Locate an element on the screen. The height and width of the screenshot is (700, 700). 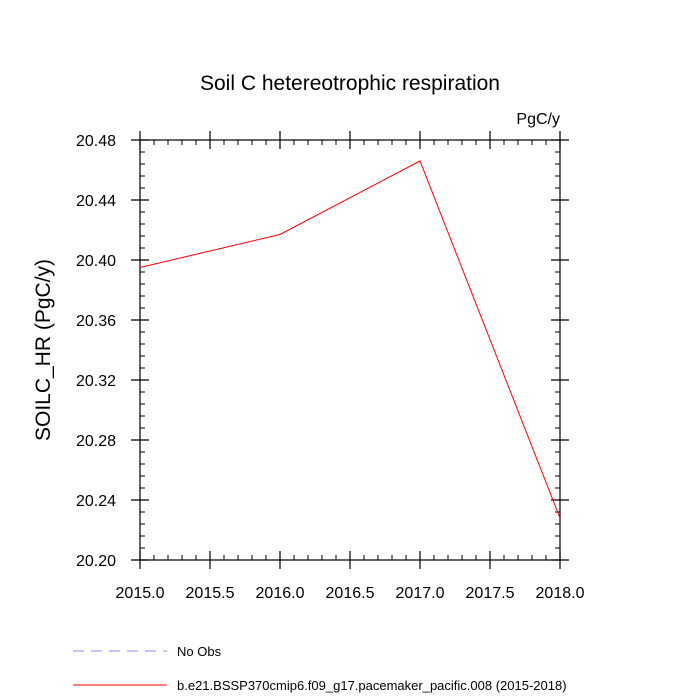
y-tick-label: 20.28 is located at coordinates (96, 441).